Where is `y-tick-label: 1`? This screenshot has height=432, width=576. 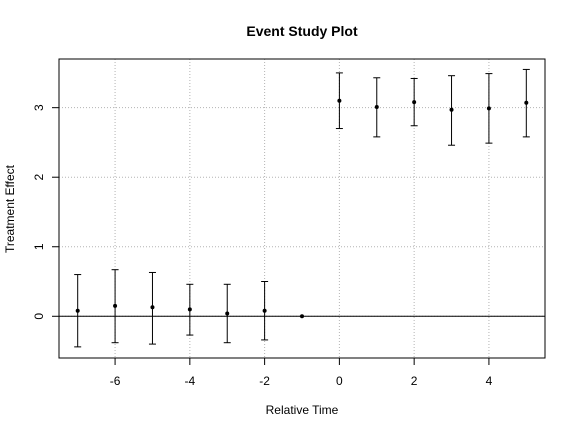 y-tick-label: 1 is located at coordinates (39, 246).